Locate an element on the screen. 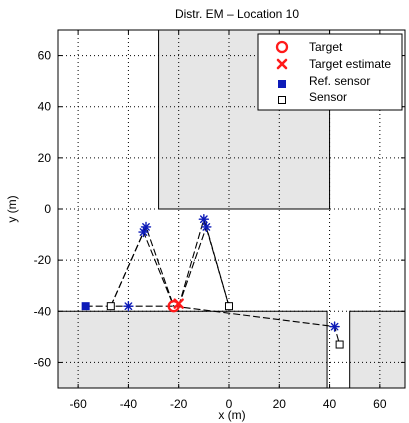 Image resolution: width=409 pixels, height=423 pixels. legend-label-ref-sensor: Ref. sensor is located at coordinates (339, 81).